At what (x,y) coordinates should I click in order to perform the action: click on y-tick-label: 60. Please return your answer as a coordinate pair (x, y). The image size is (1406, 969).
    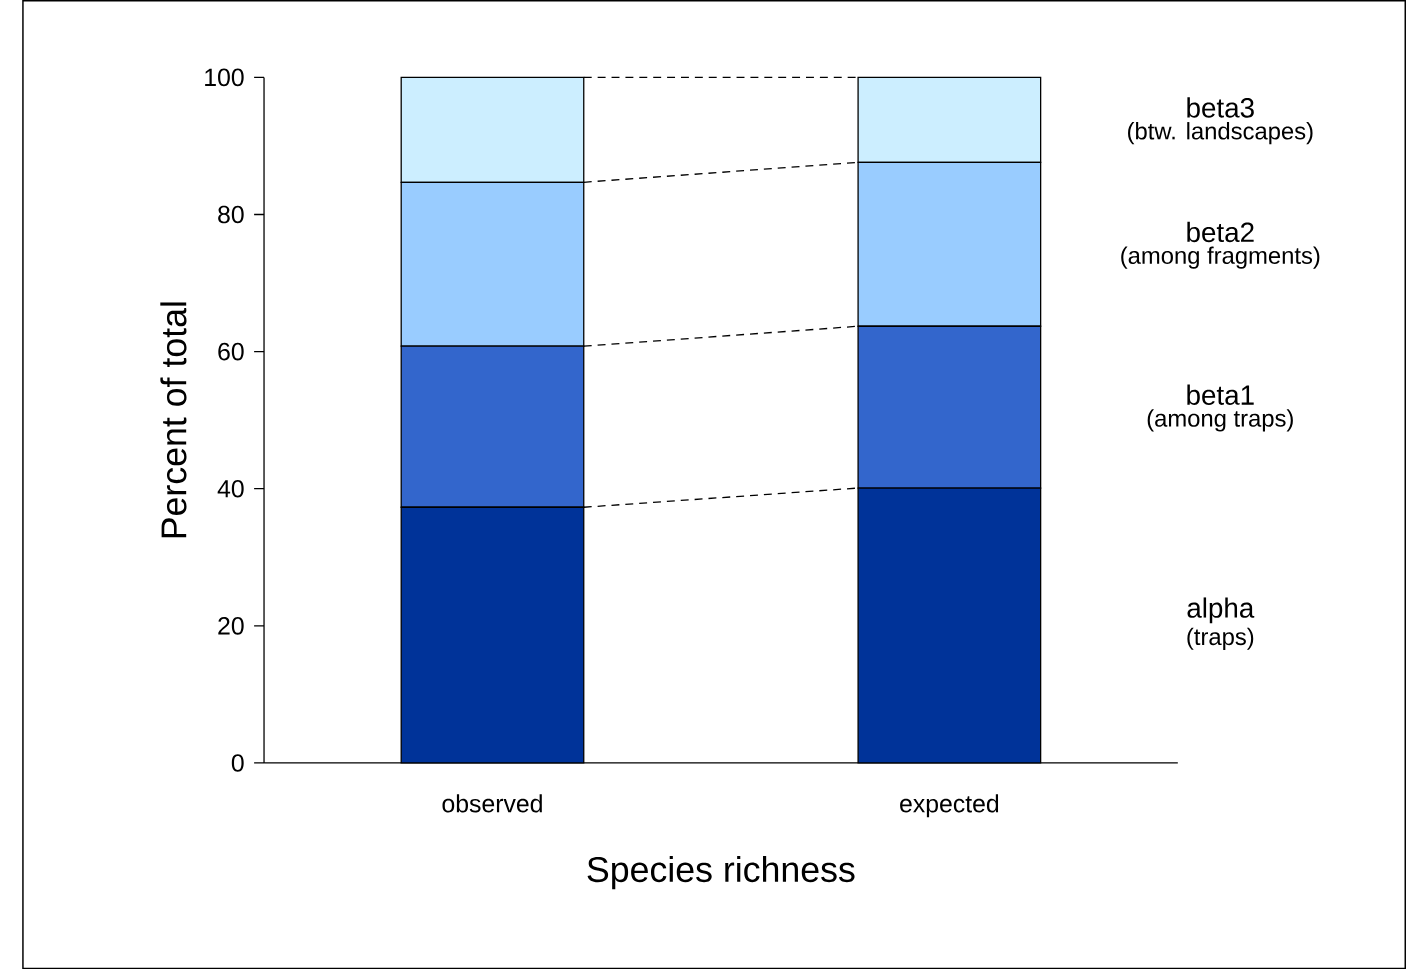
    Looking at the image, I should click on (231, 351).